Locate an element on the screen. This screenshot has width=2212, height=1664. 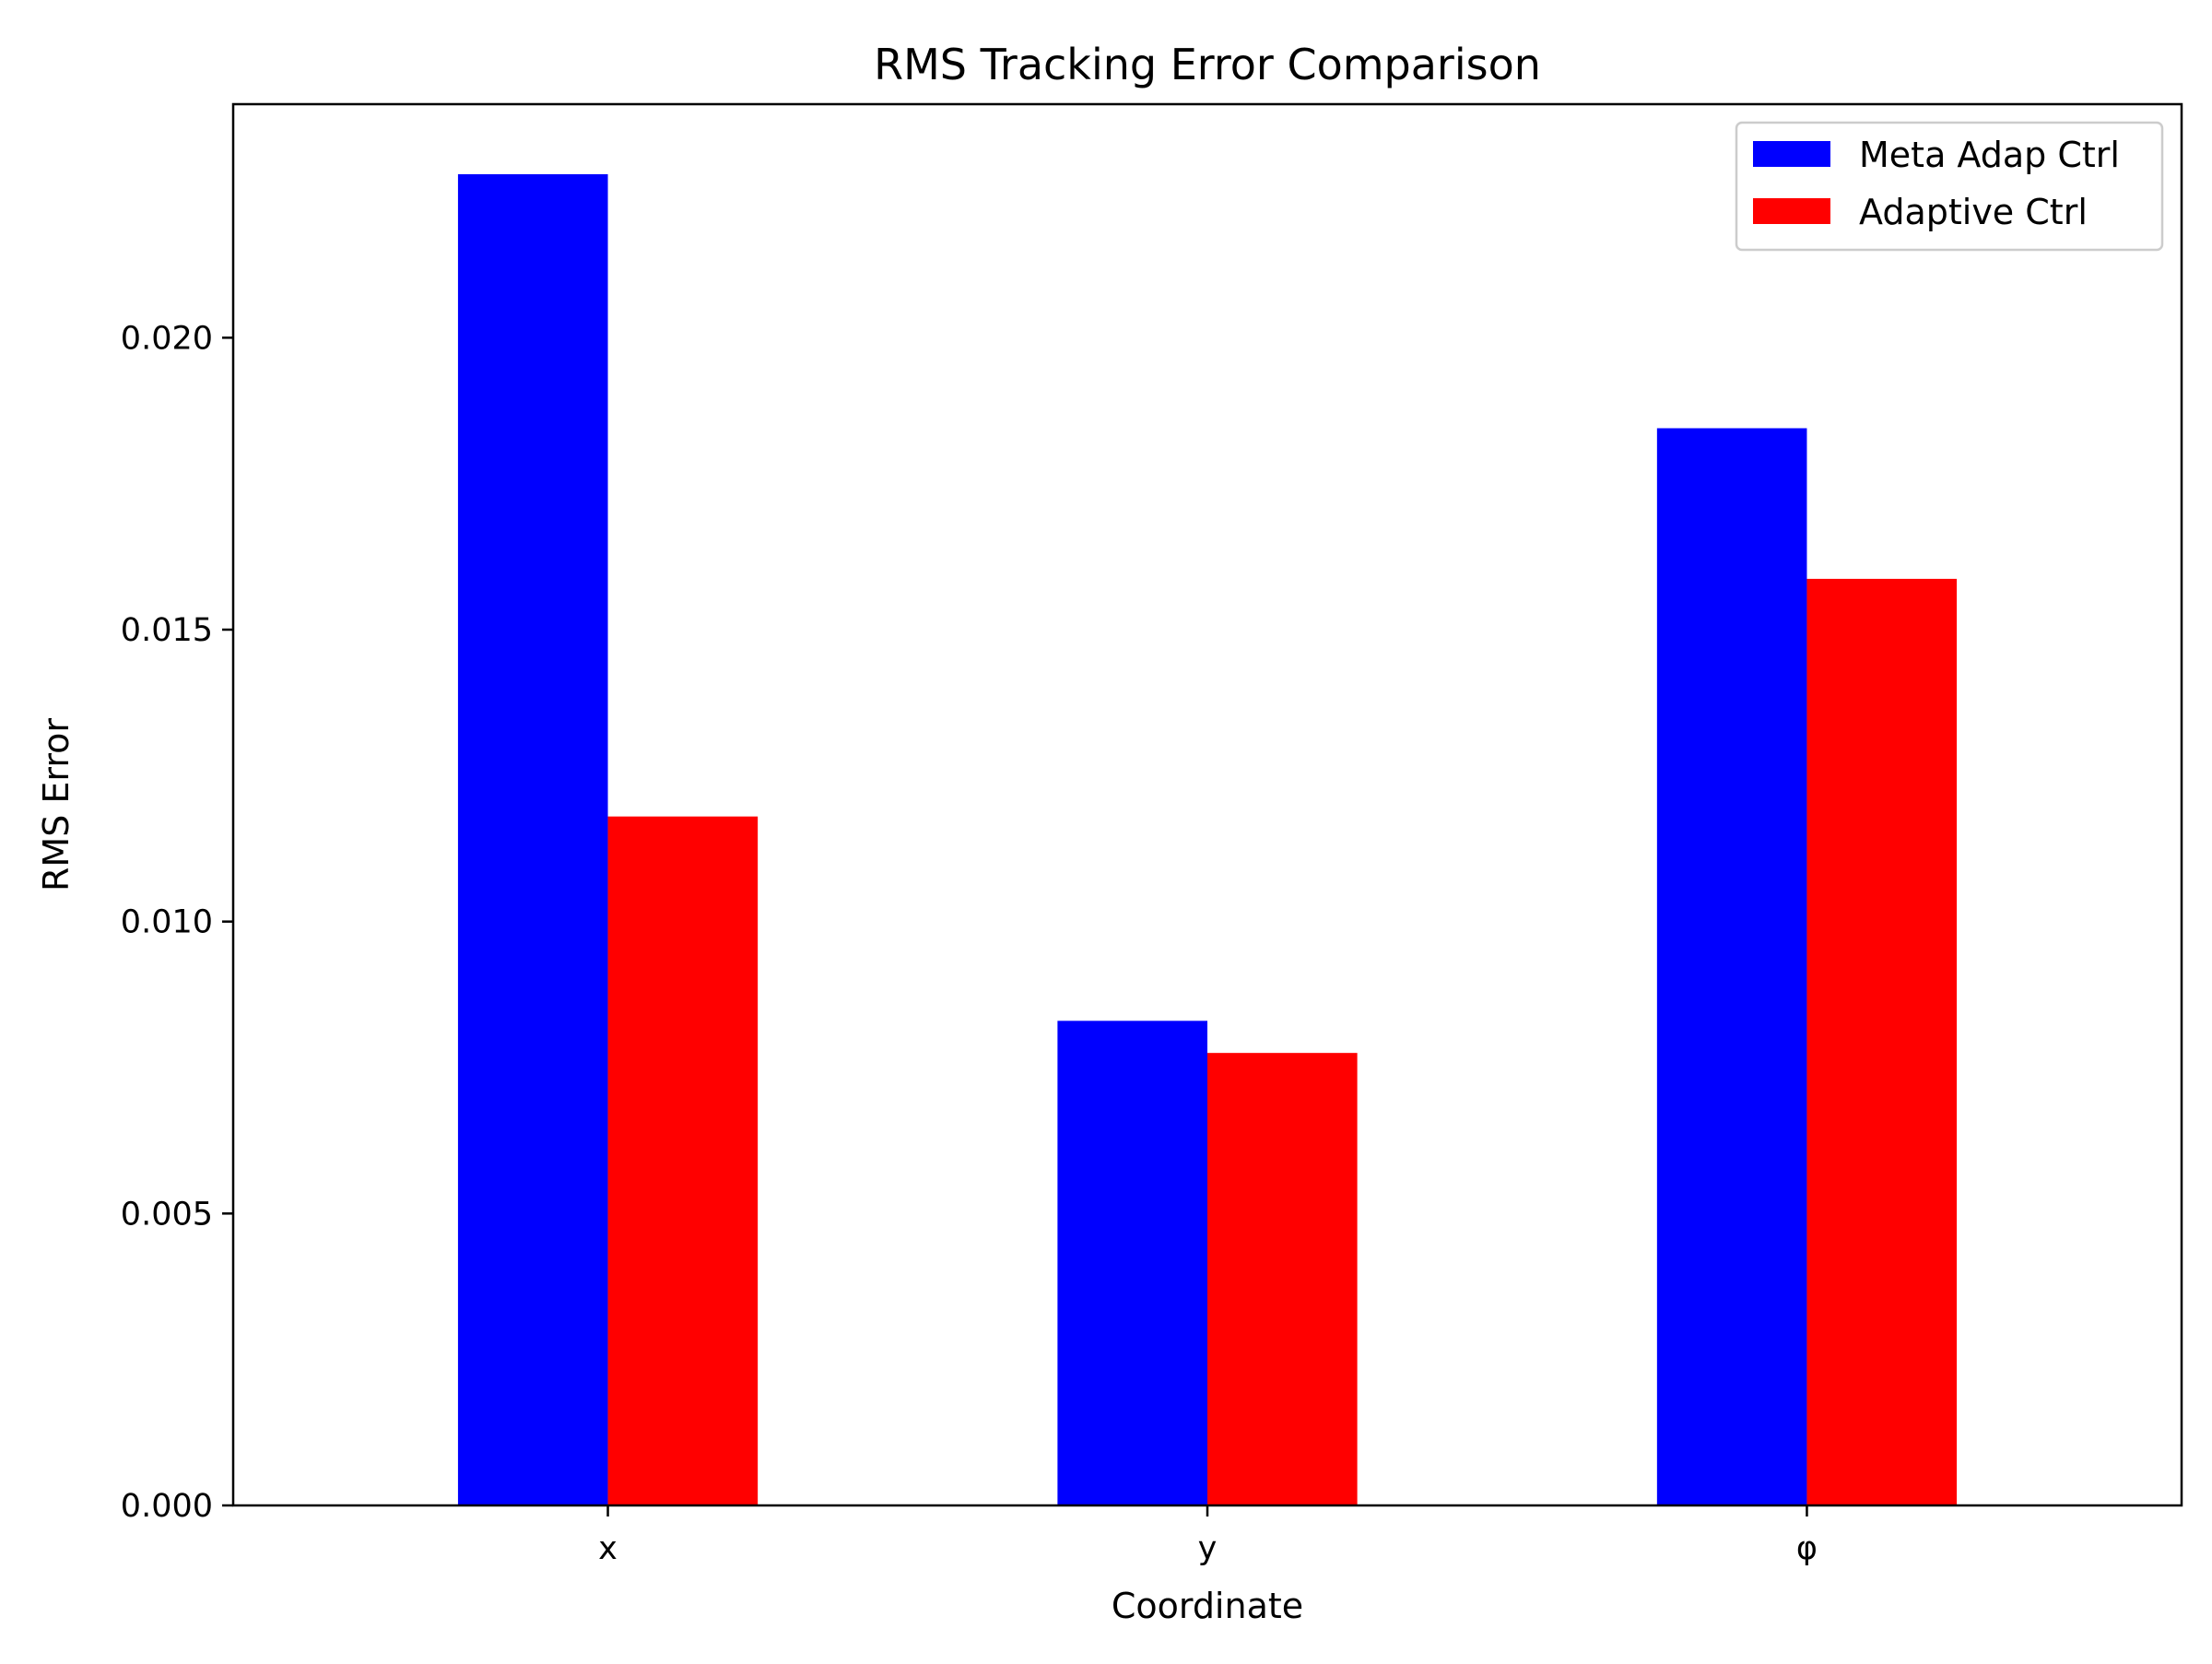
legend-box is located at coordinates (1949, 186).